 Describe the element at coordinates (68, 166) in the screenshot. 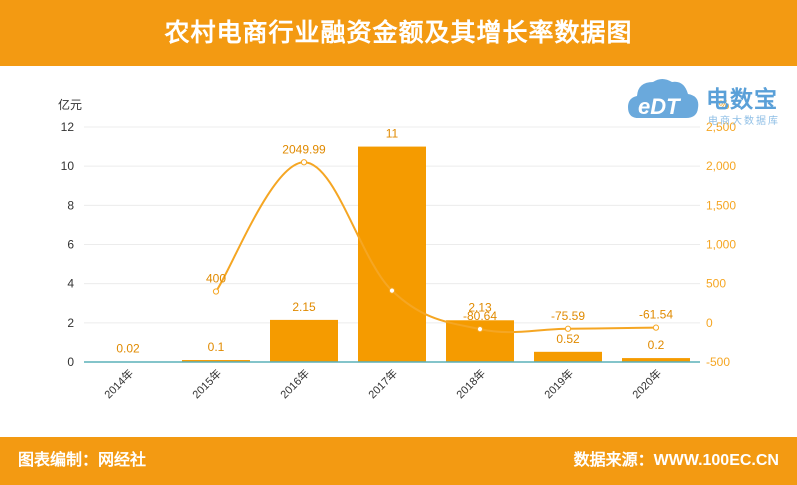

I see `y-tick-label: 10` at that location.